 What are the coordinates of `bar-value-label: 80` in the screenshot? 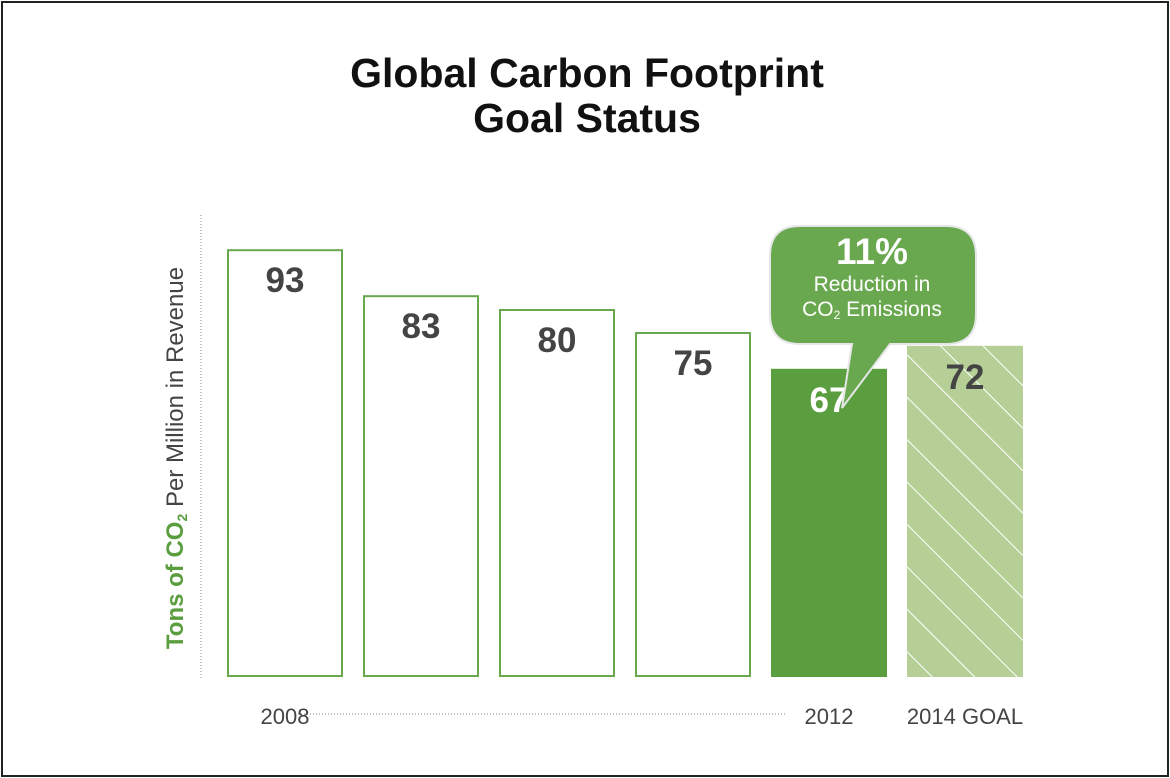 It's located at (557, 340).